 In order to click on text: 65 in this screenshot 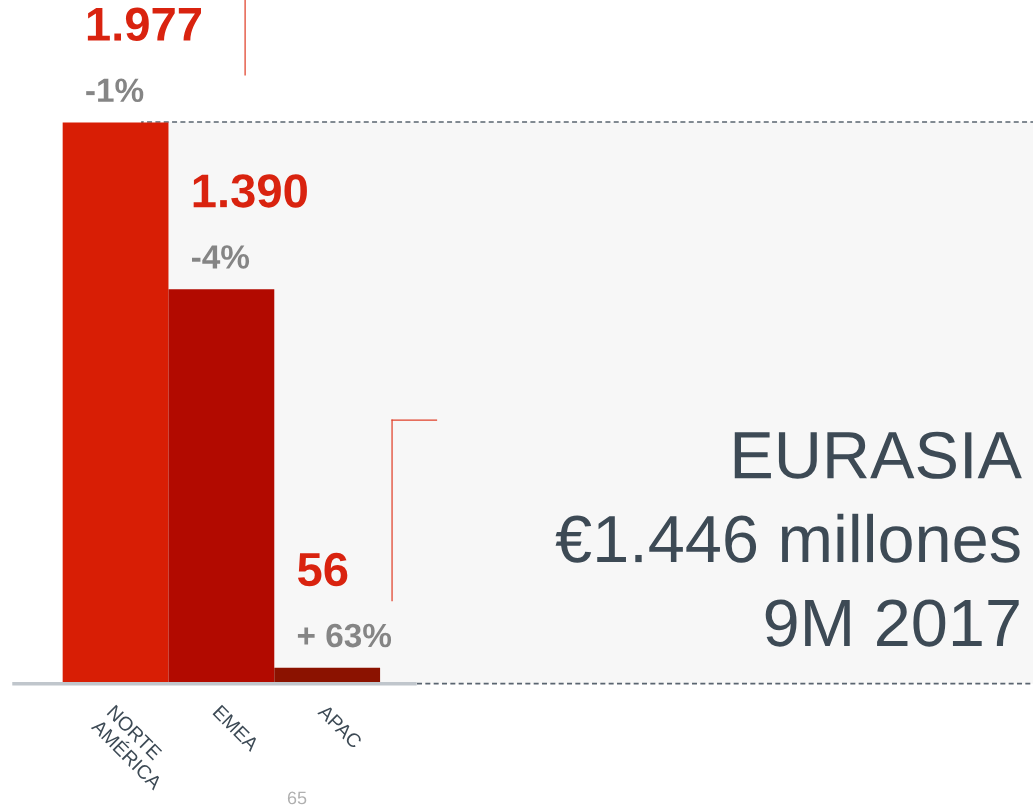, I will do `click(297, 798)`.